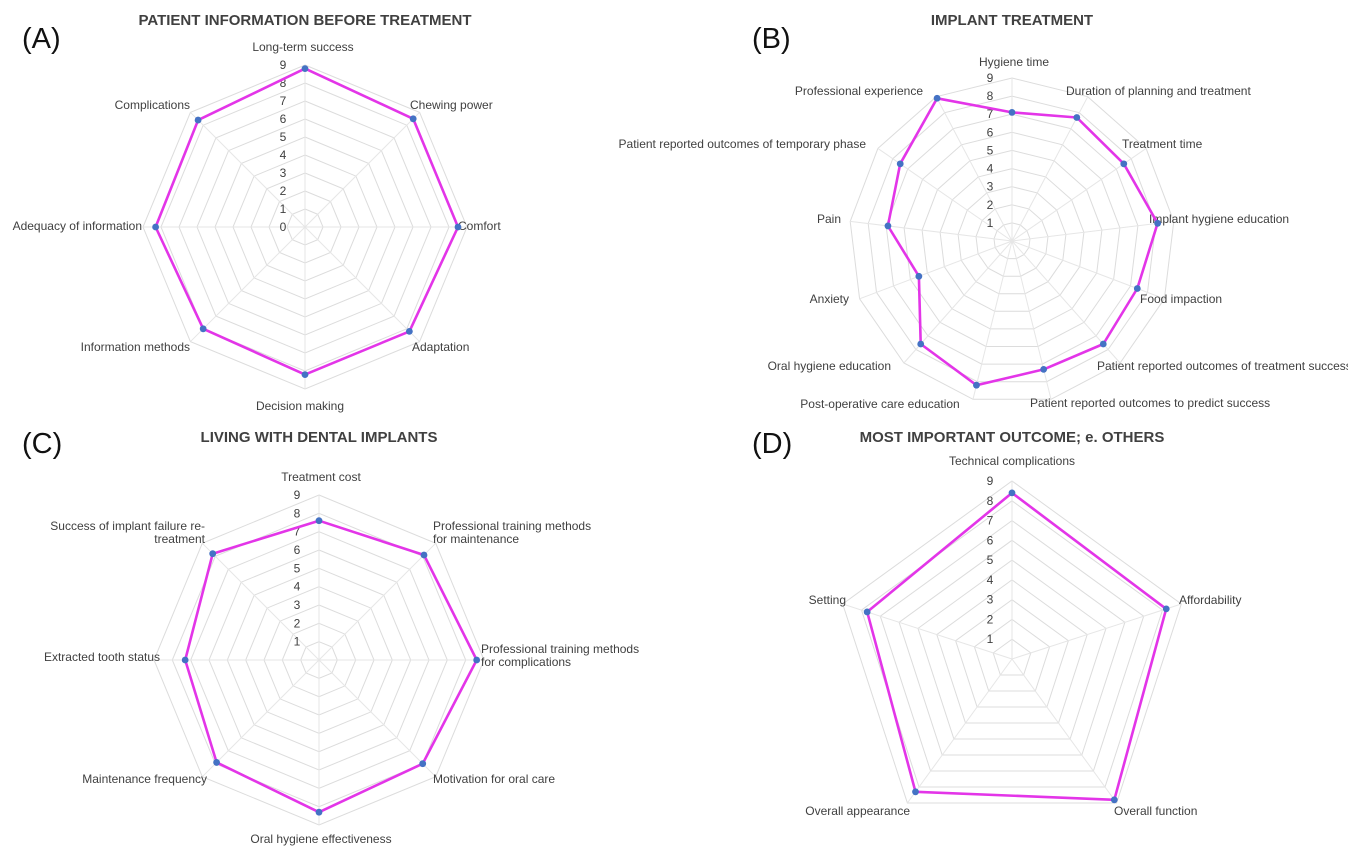 This screenshot has width=1348, height=847. What do you see at coordinates (494, 779) in the screenshot?
I see `category-label: Motivation for oral care` at bounding box center [494, 779].